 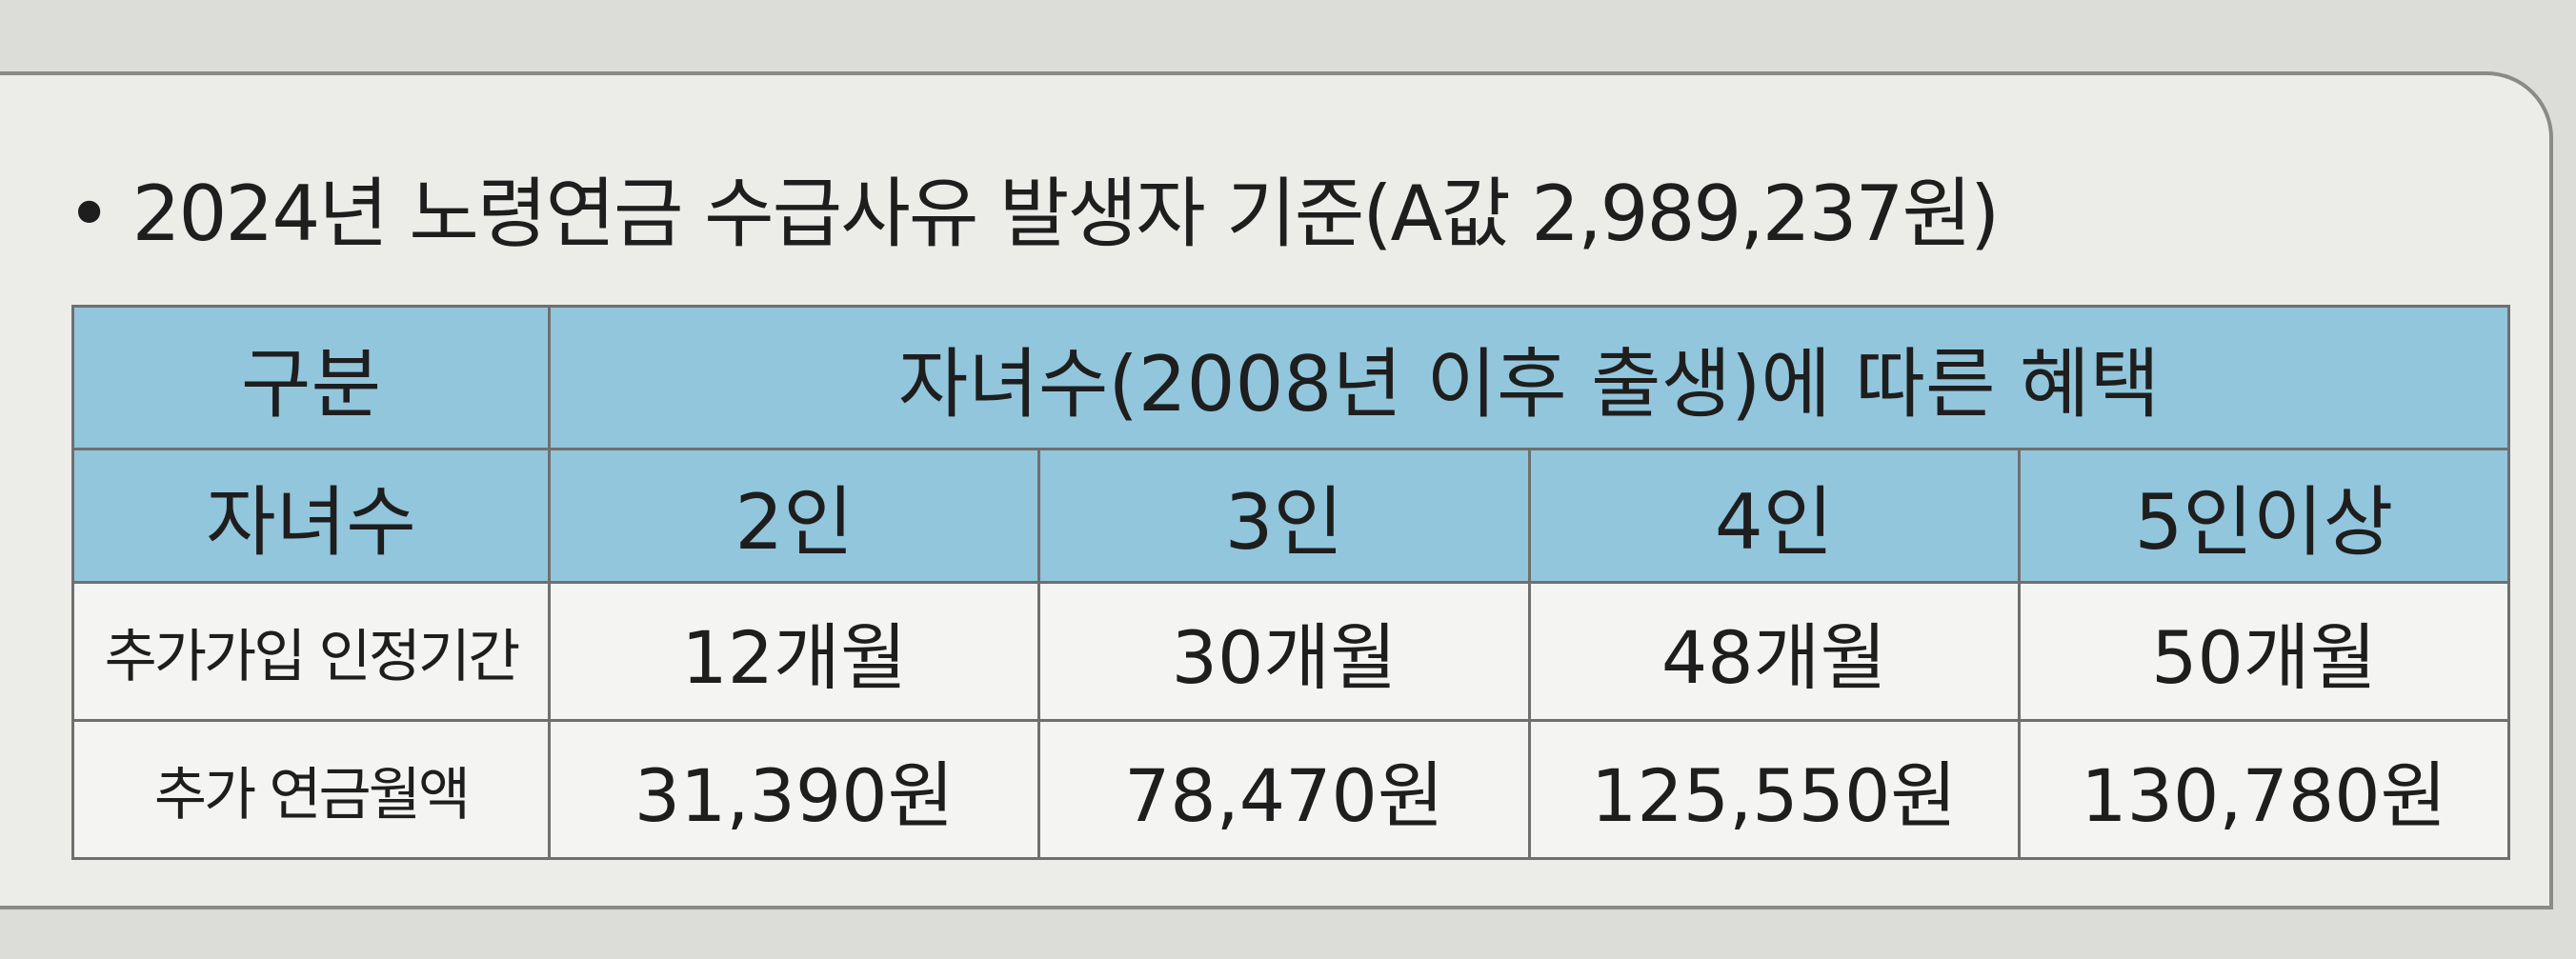 I want to click on cell: 48개월, so click(x=1774, y=651).